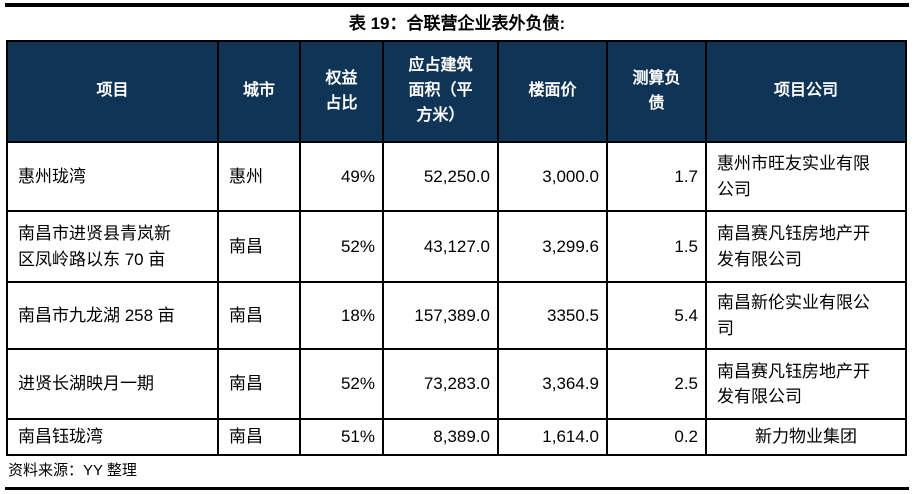 This screenshot has height=494, width=914. I want to click on cell-gfa: 8,389.0, so click(440, 437).